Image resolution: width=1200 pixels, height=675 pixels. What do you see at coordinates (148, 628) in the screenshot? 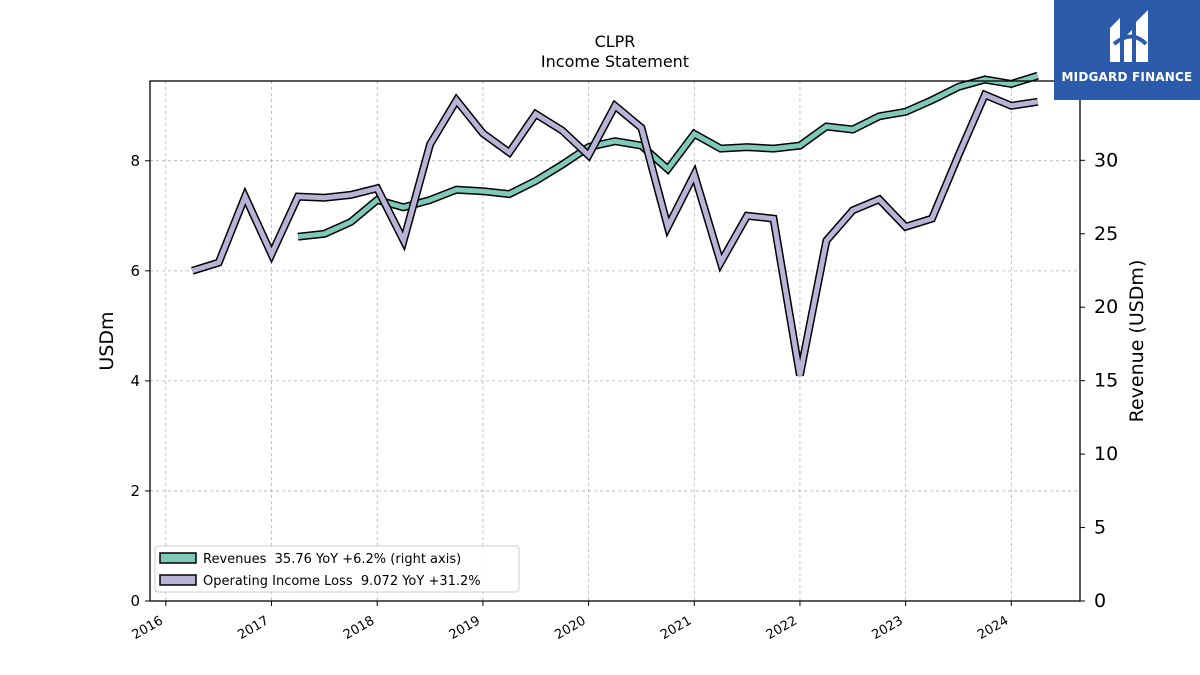
I see `x-tick-label: 2016` at bounding box center [148, 628].